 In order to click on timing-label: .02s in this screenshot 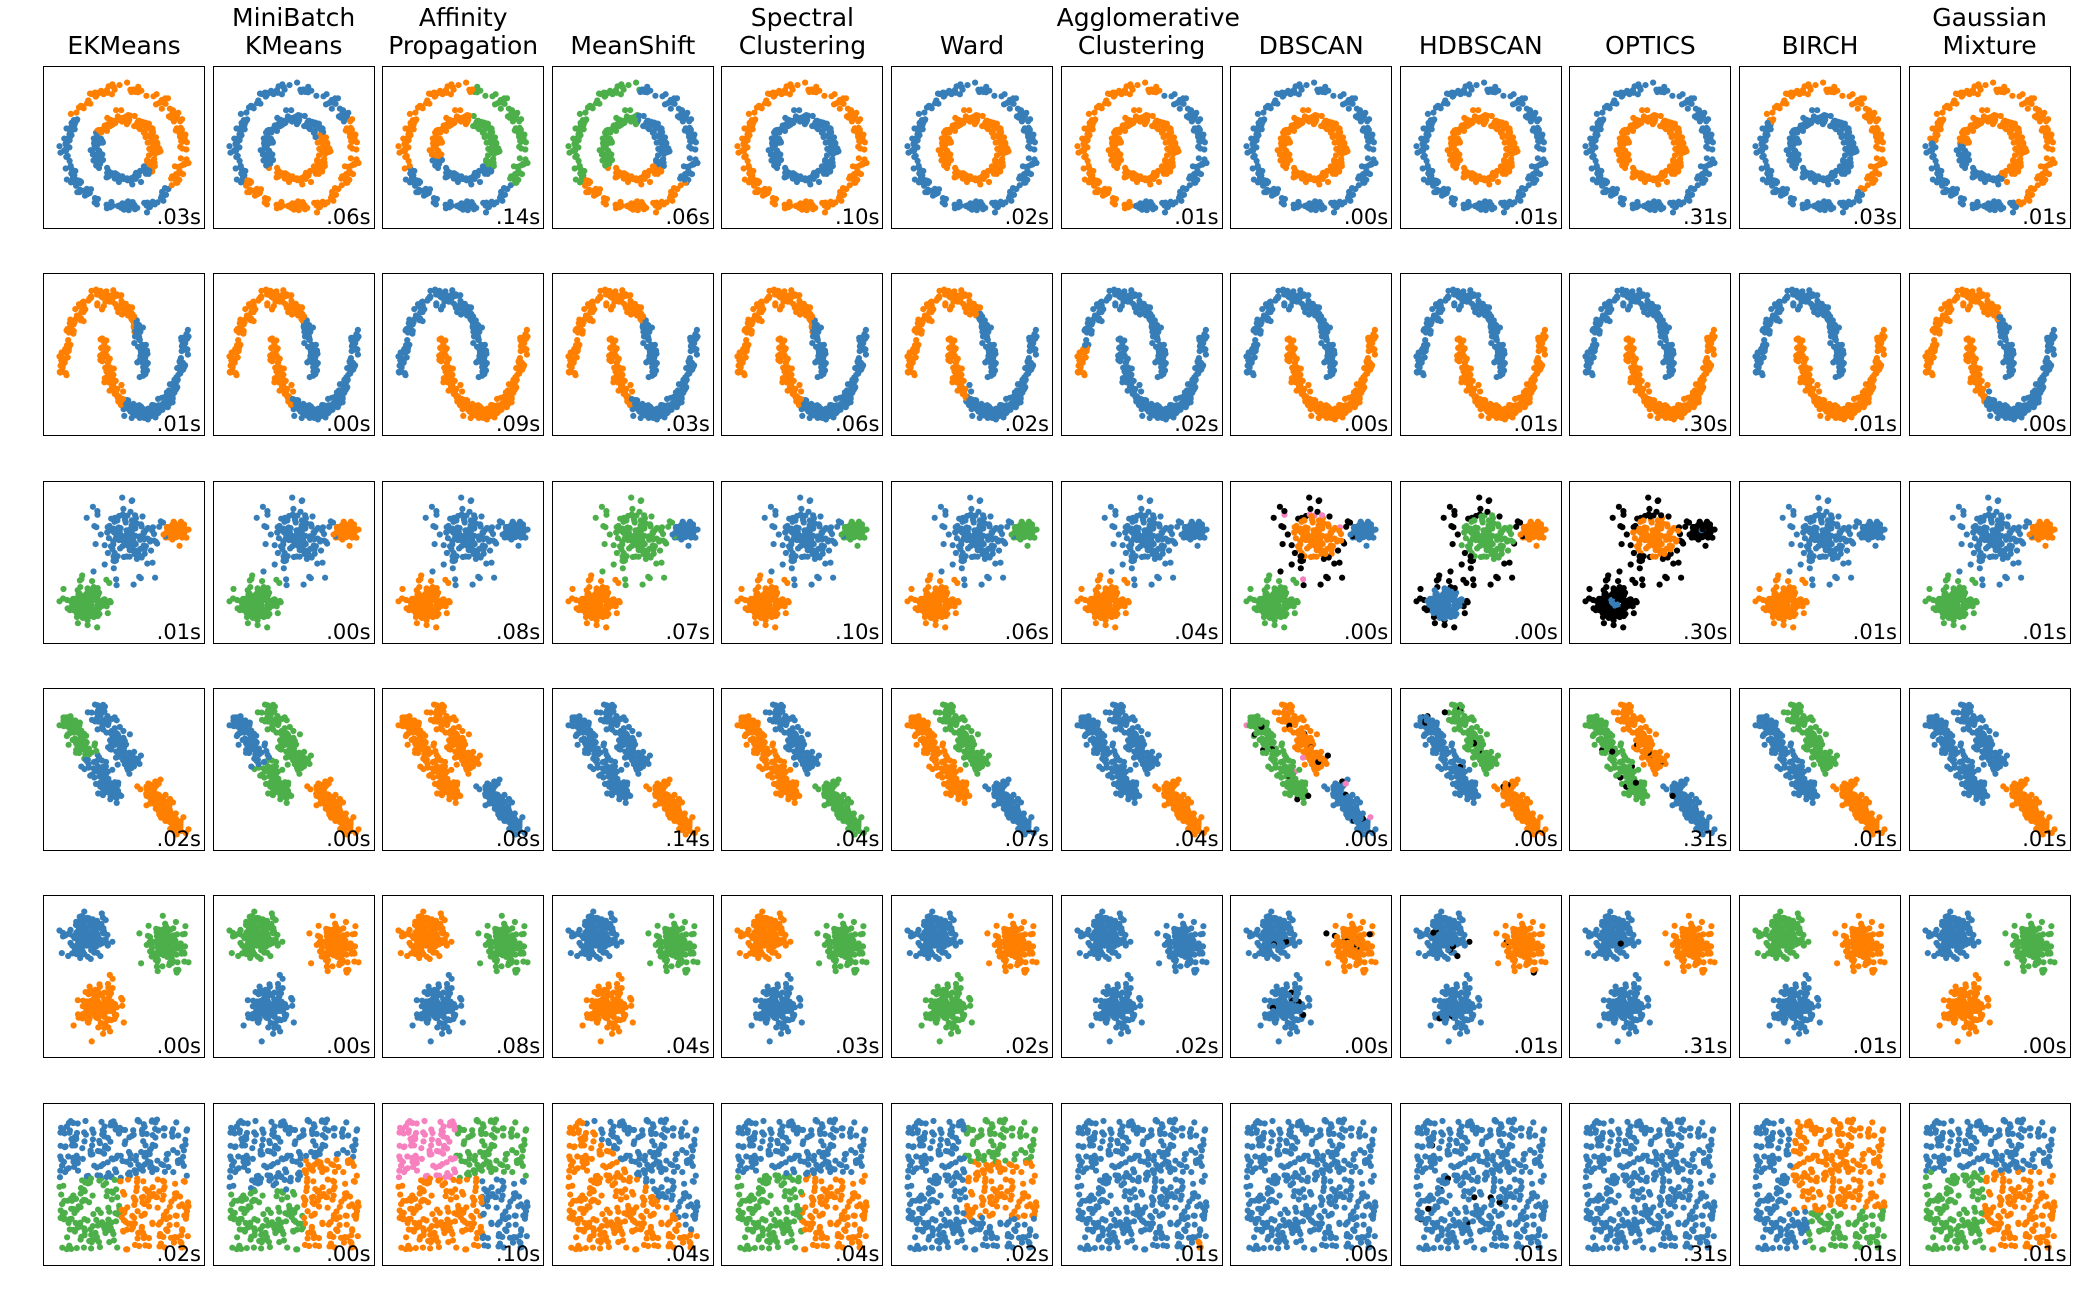, I will do `click(1027, 217)`.